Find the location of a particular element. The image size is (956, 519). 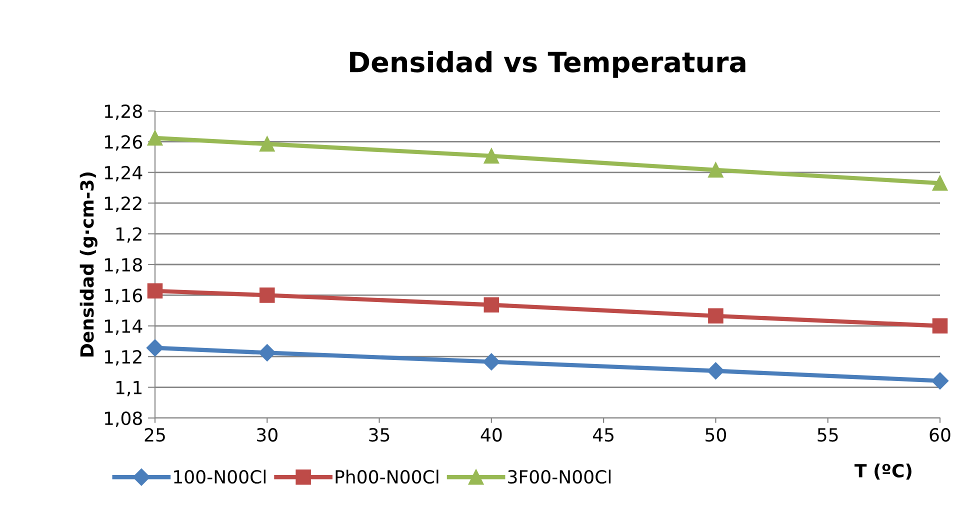

x-tick-label: 35 is located at coordinates (379, 435).